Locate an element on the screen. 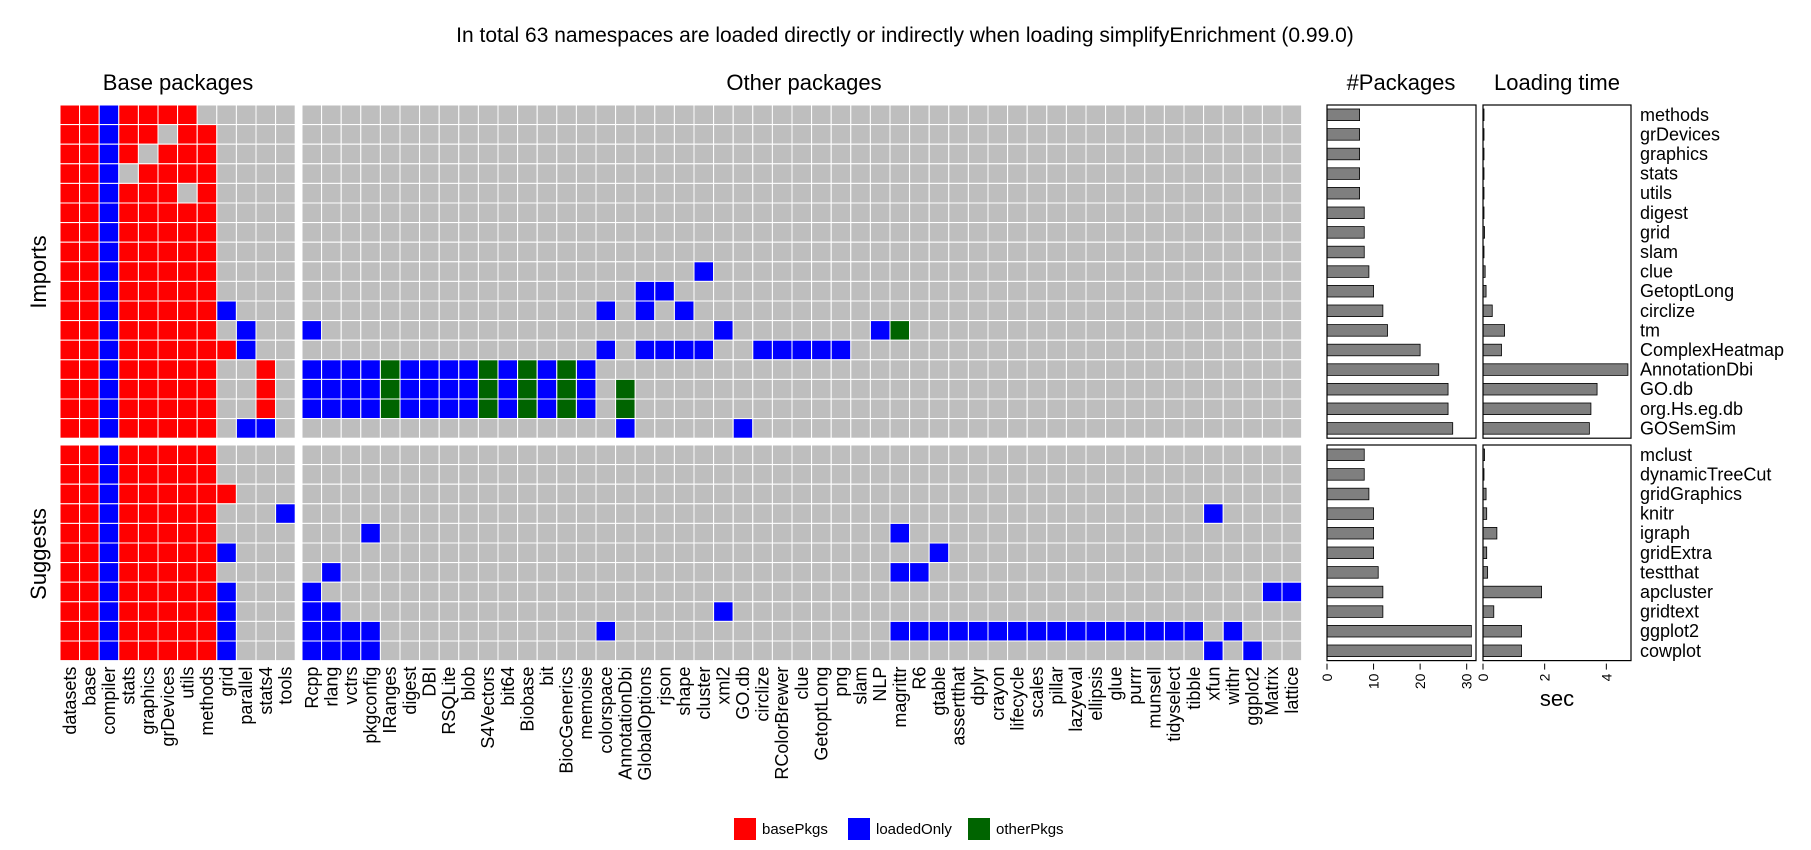  row-label-imports: GO.db is located at coordinates (1666, 389).